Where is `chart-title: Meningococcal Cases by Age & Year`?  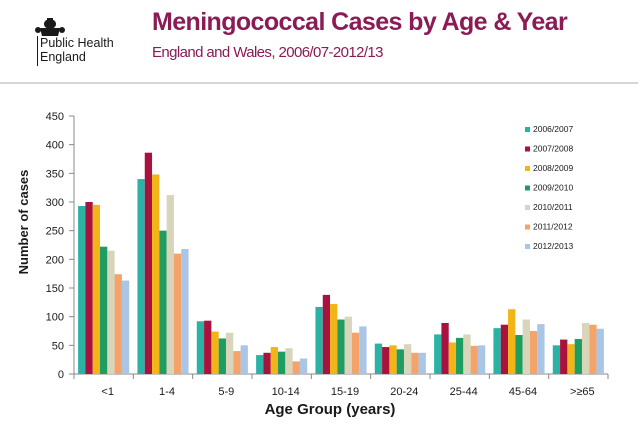
chart-title: Meningococcal Cases by Age & Year is located at coordinates (360, 22).